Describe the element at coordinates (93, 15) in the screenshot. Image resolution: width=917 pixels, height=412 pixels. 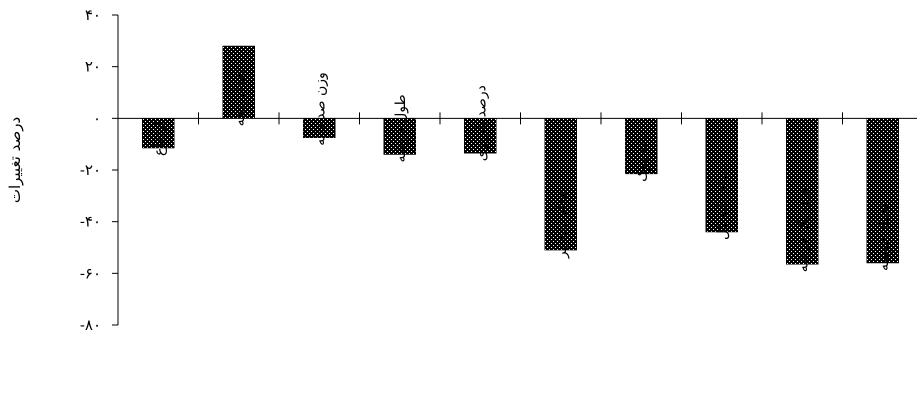
I see `y-tick-label: ۴۰` at that location.